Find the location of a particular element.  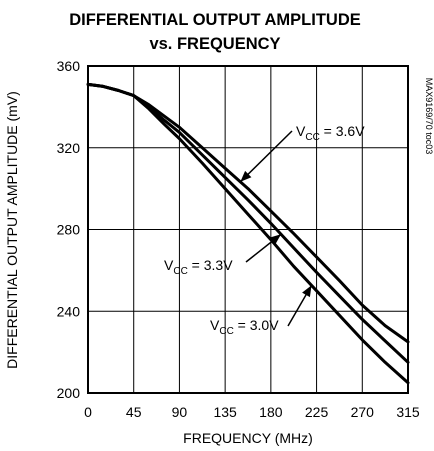

x-axis-ticks: 0 45 90 135 180 225 270 315 is located at coordinates (252, 412).